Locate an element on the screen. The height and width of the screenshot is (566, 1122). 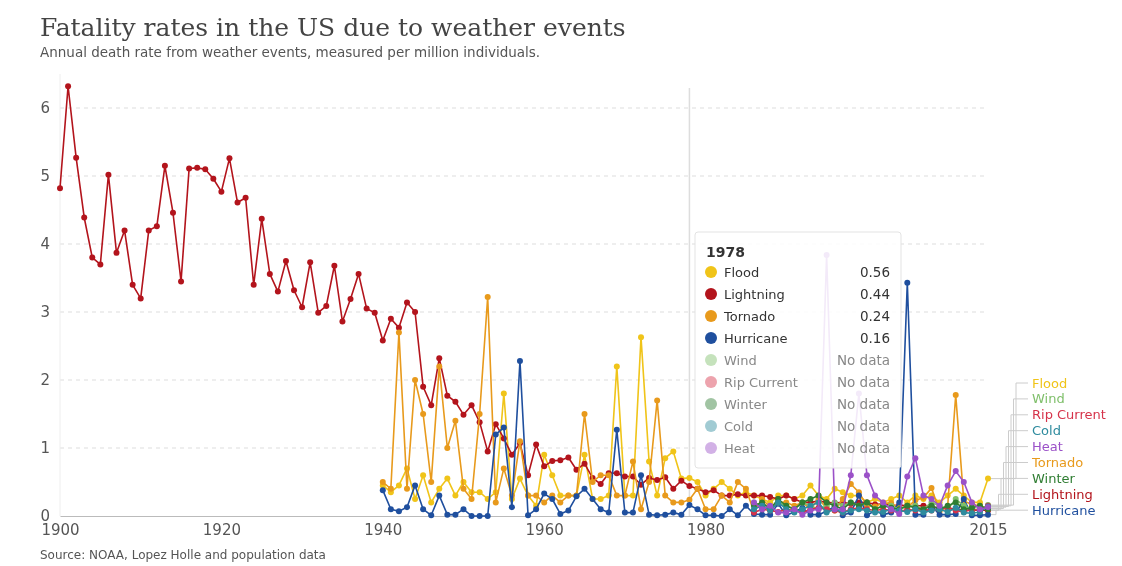
legend-label: Winter is located at coordinates (746, 404).